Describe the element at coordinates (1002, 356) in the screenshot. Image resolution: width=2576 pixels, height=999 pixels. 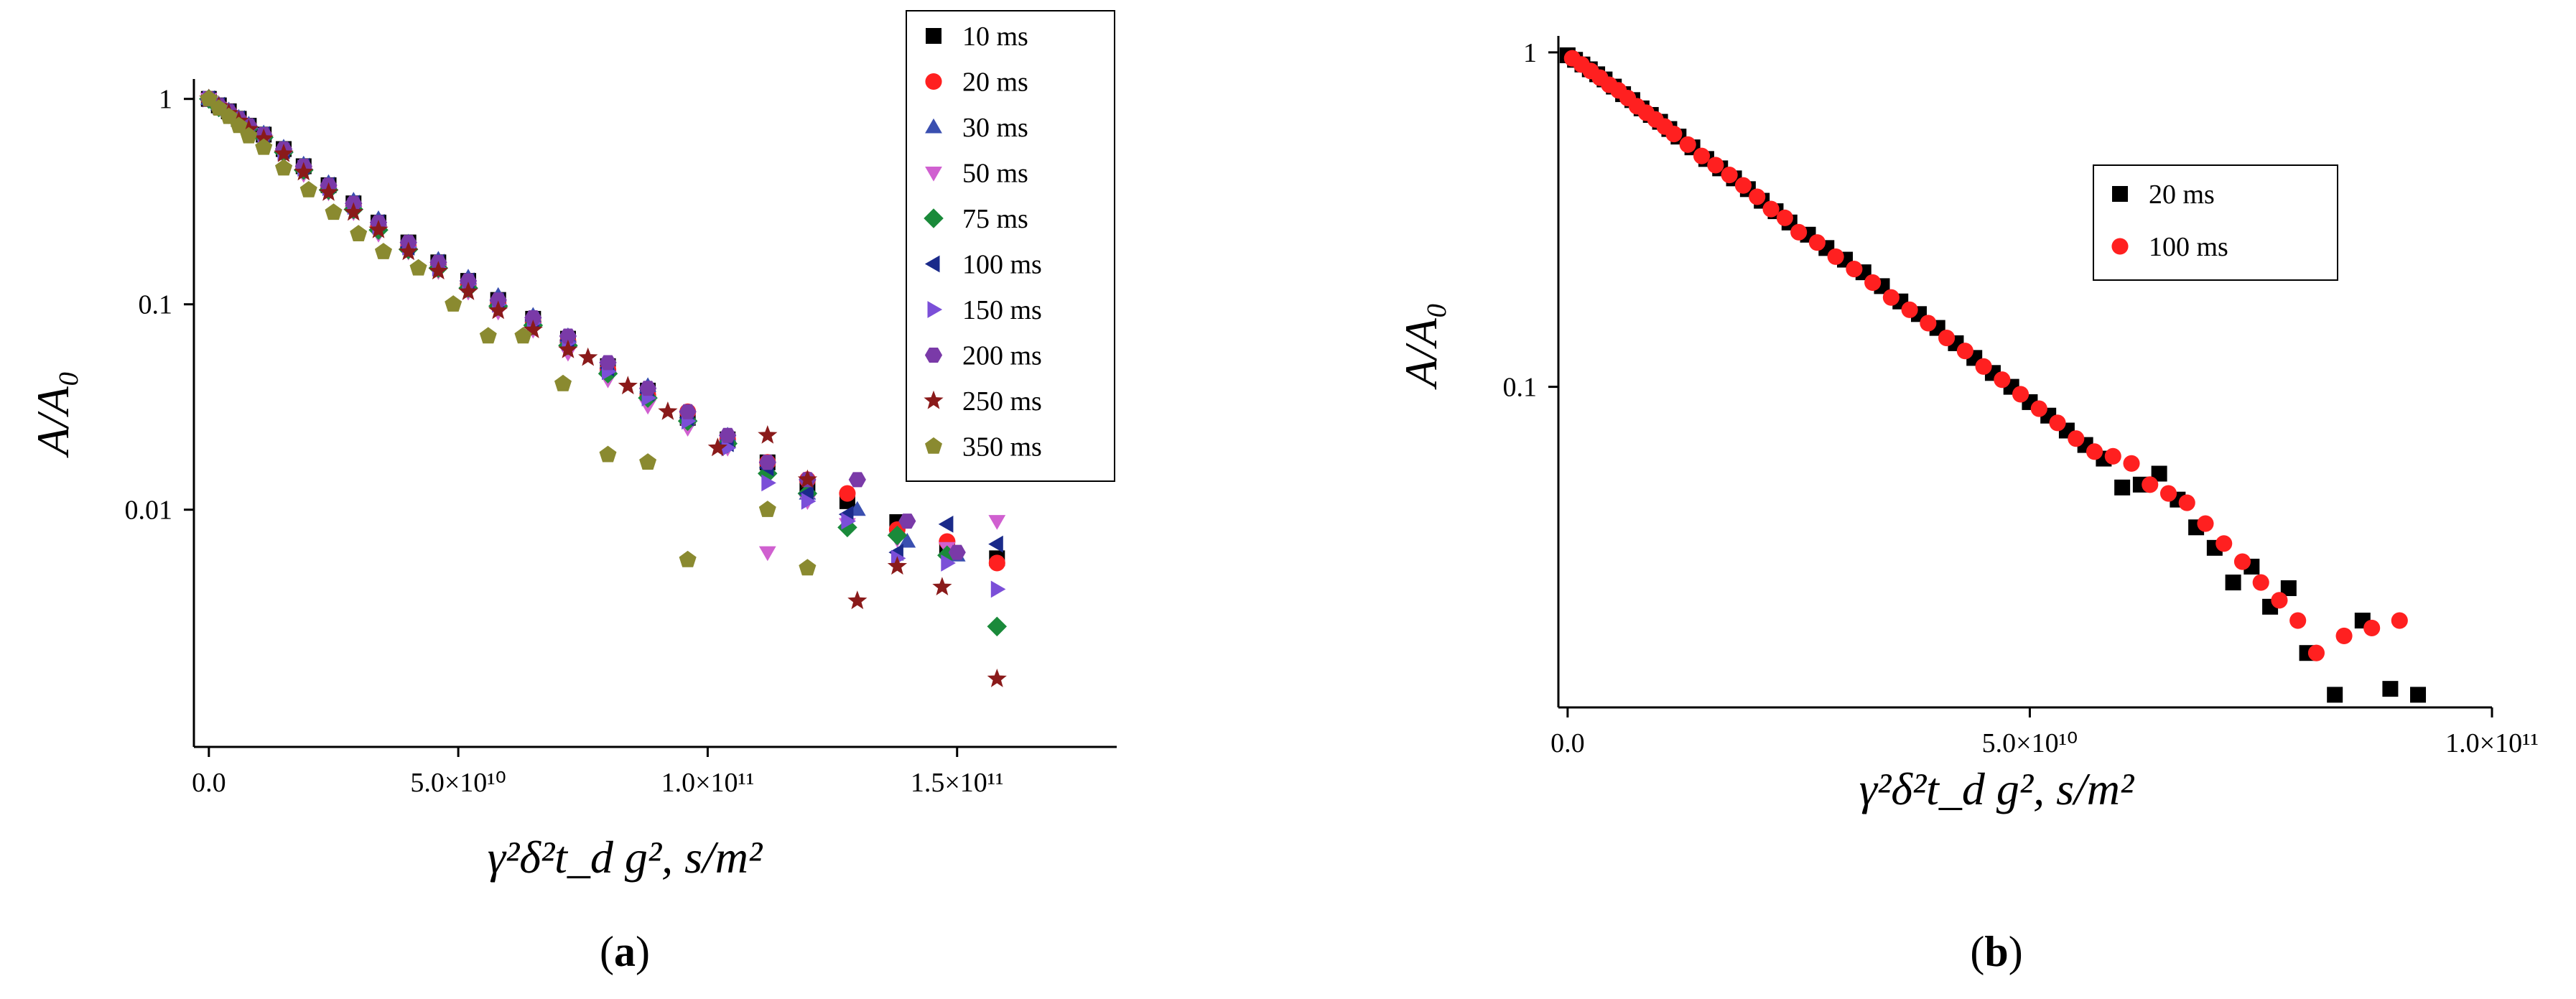
I see `legend-label: 200 ms` at that location.